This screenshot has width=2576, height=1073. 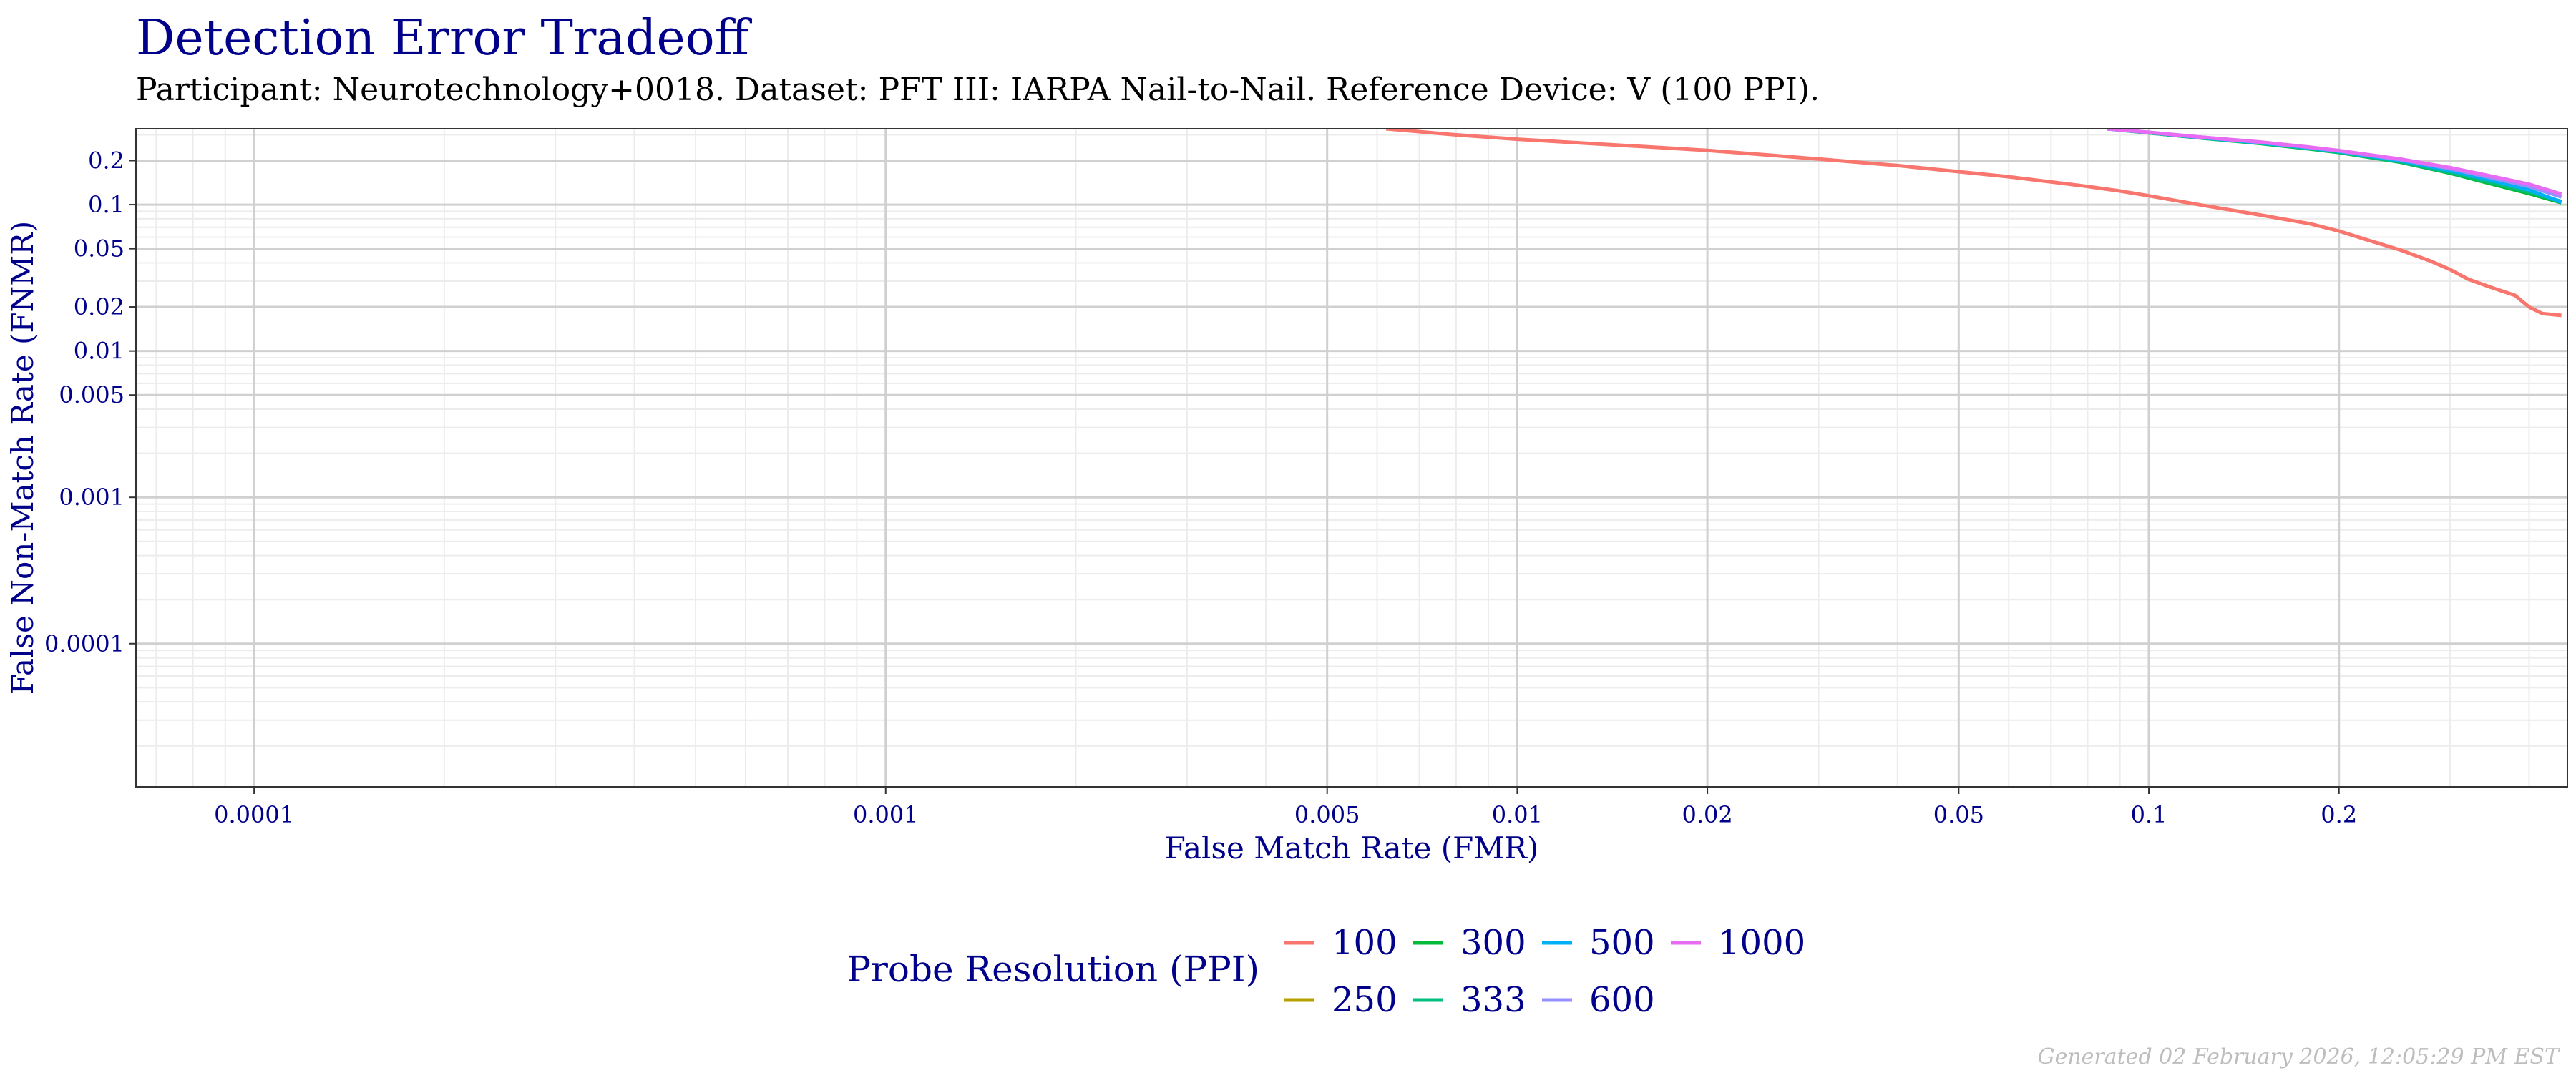 What do you see at coordinates (1352, 848) in the screenshot?
I see `x-axis-title: False Match Rate (FMR)` at bounding box center [1352, 848].